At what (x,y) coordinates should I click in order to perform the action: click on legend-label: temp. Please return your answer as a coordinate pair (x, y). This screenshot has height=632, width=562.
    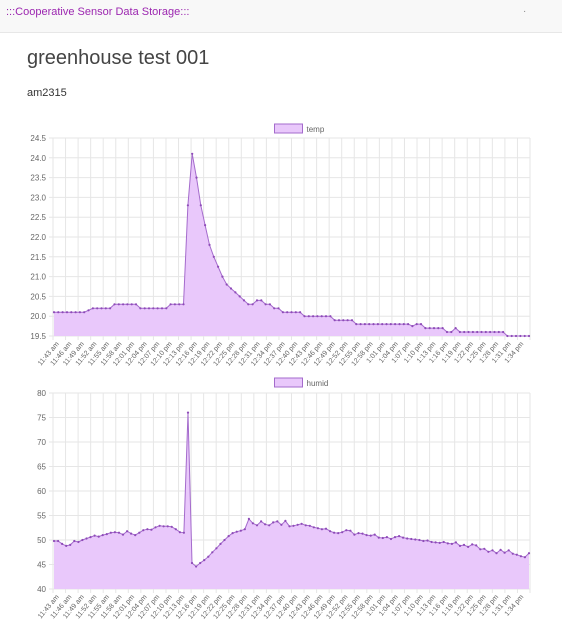
    Looking at the image, I should click on (316, 129).